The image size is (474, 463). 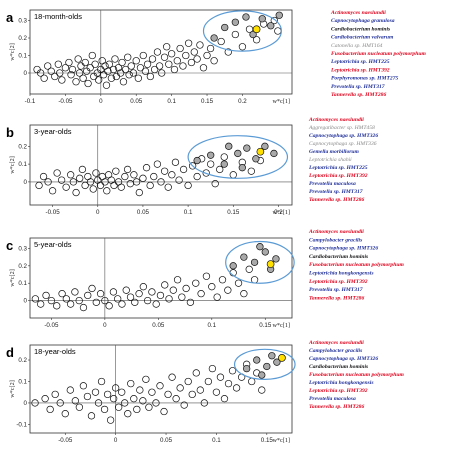 I want to click on x-tick-label: 0, so click(x=101, y=101).